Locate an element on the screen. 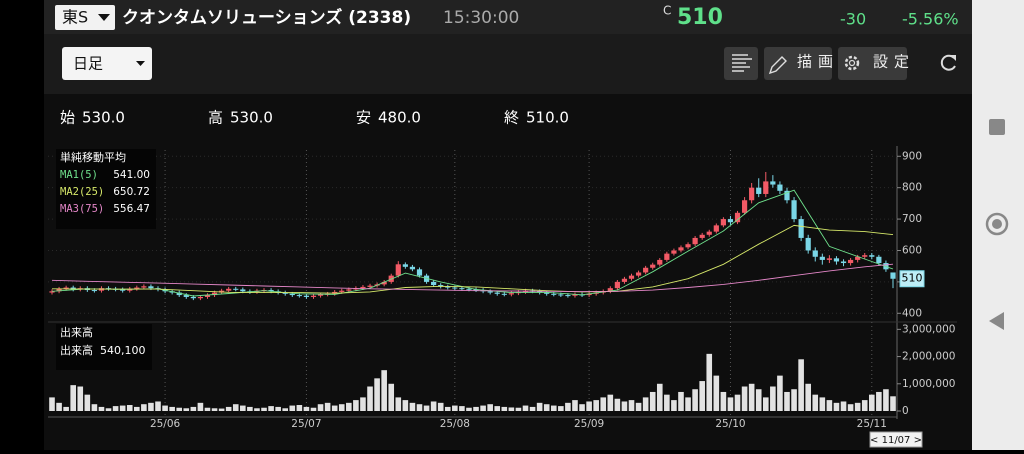 Image resolution: width=1024 pixels, height=454 pixels. refresh-button is located at coordinates (948, 62).